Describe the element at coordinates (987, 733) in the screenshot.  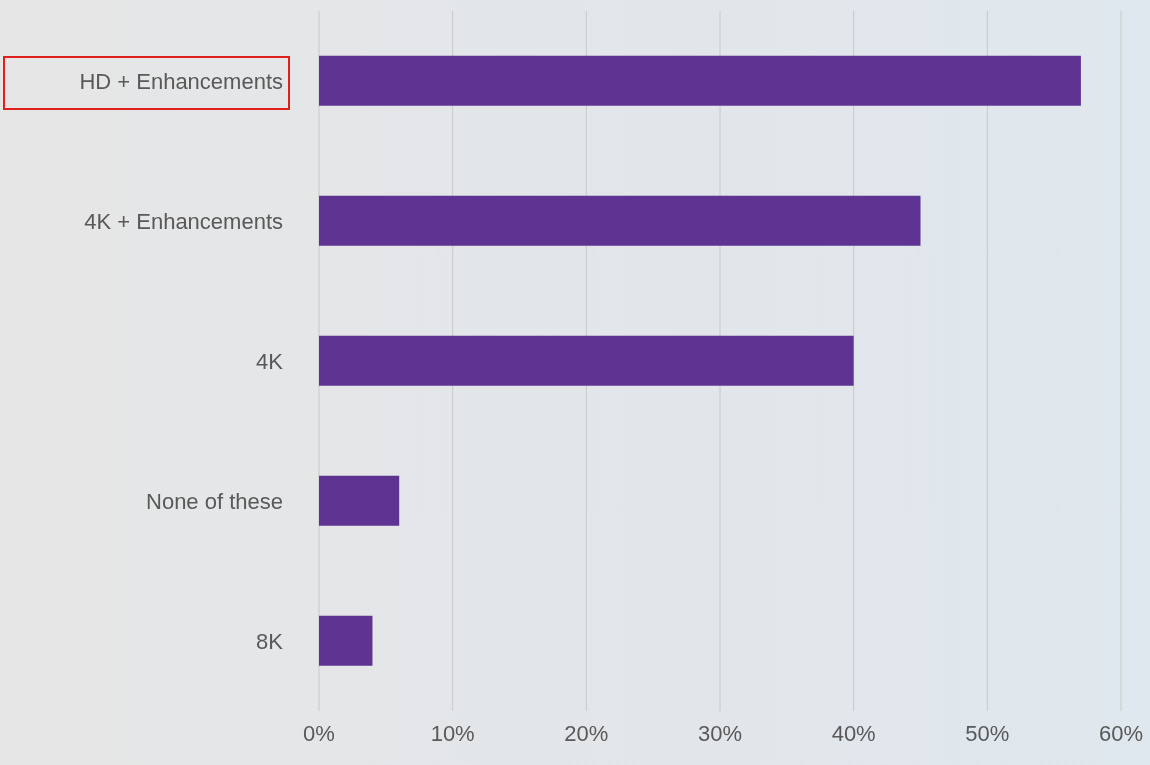
I see `x-tick-label: 50%` at that location.